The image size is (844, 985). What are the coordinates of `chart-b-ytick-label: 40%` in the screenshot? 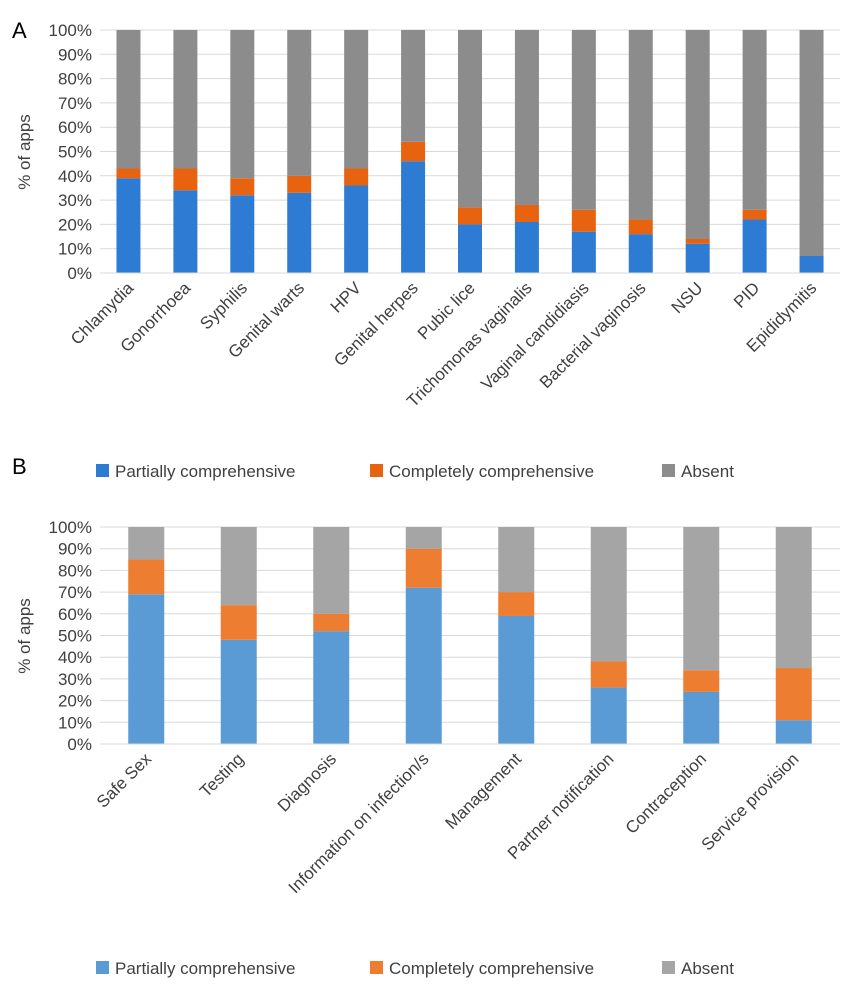 It's located at (75, 657).